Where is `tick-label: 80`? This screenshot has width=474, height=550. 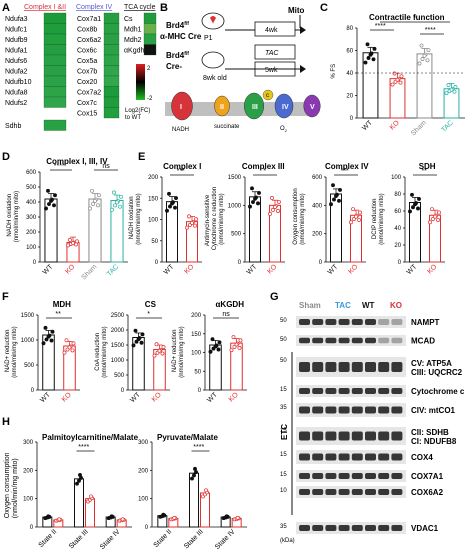
tick-label: 80 is located at coordinates (397, 195).